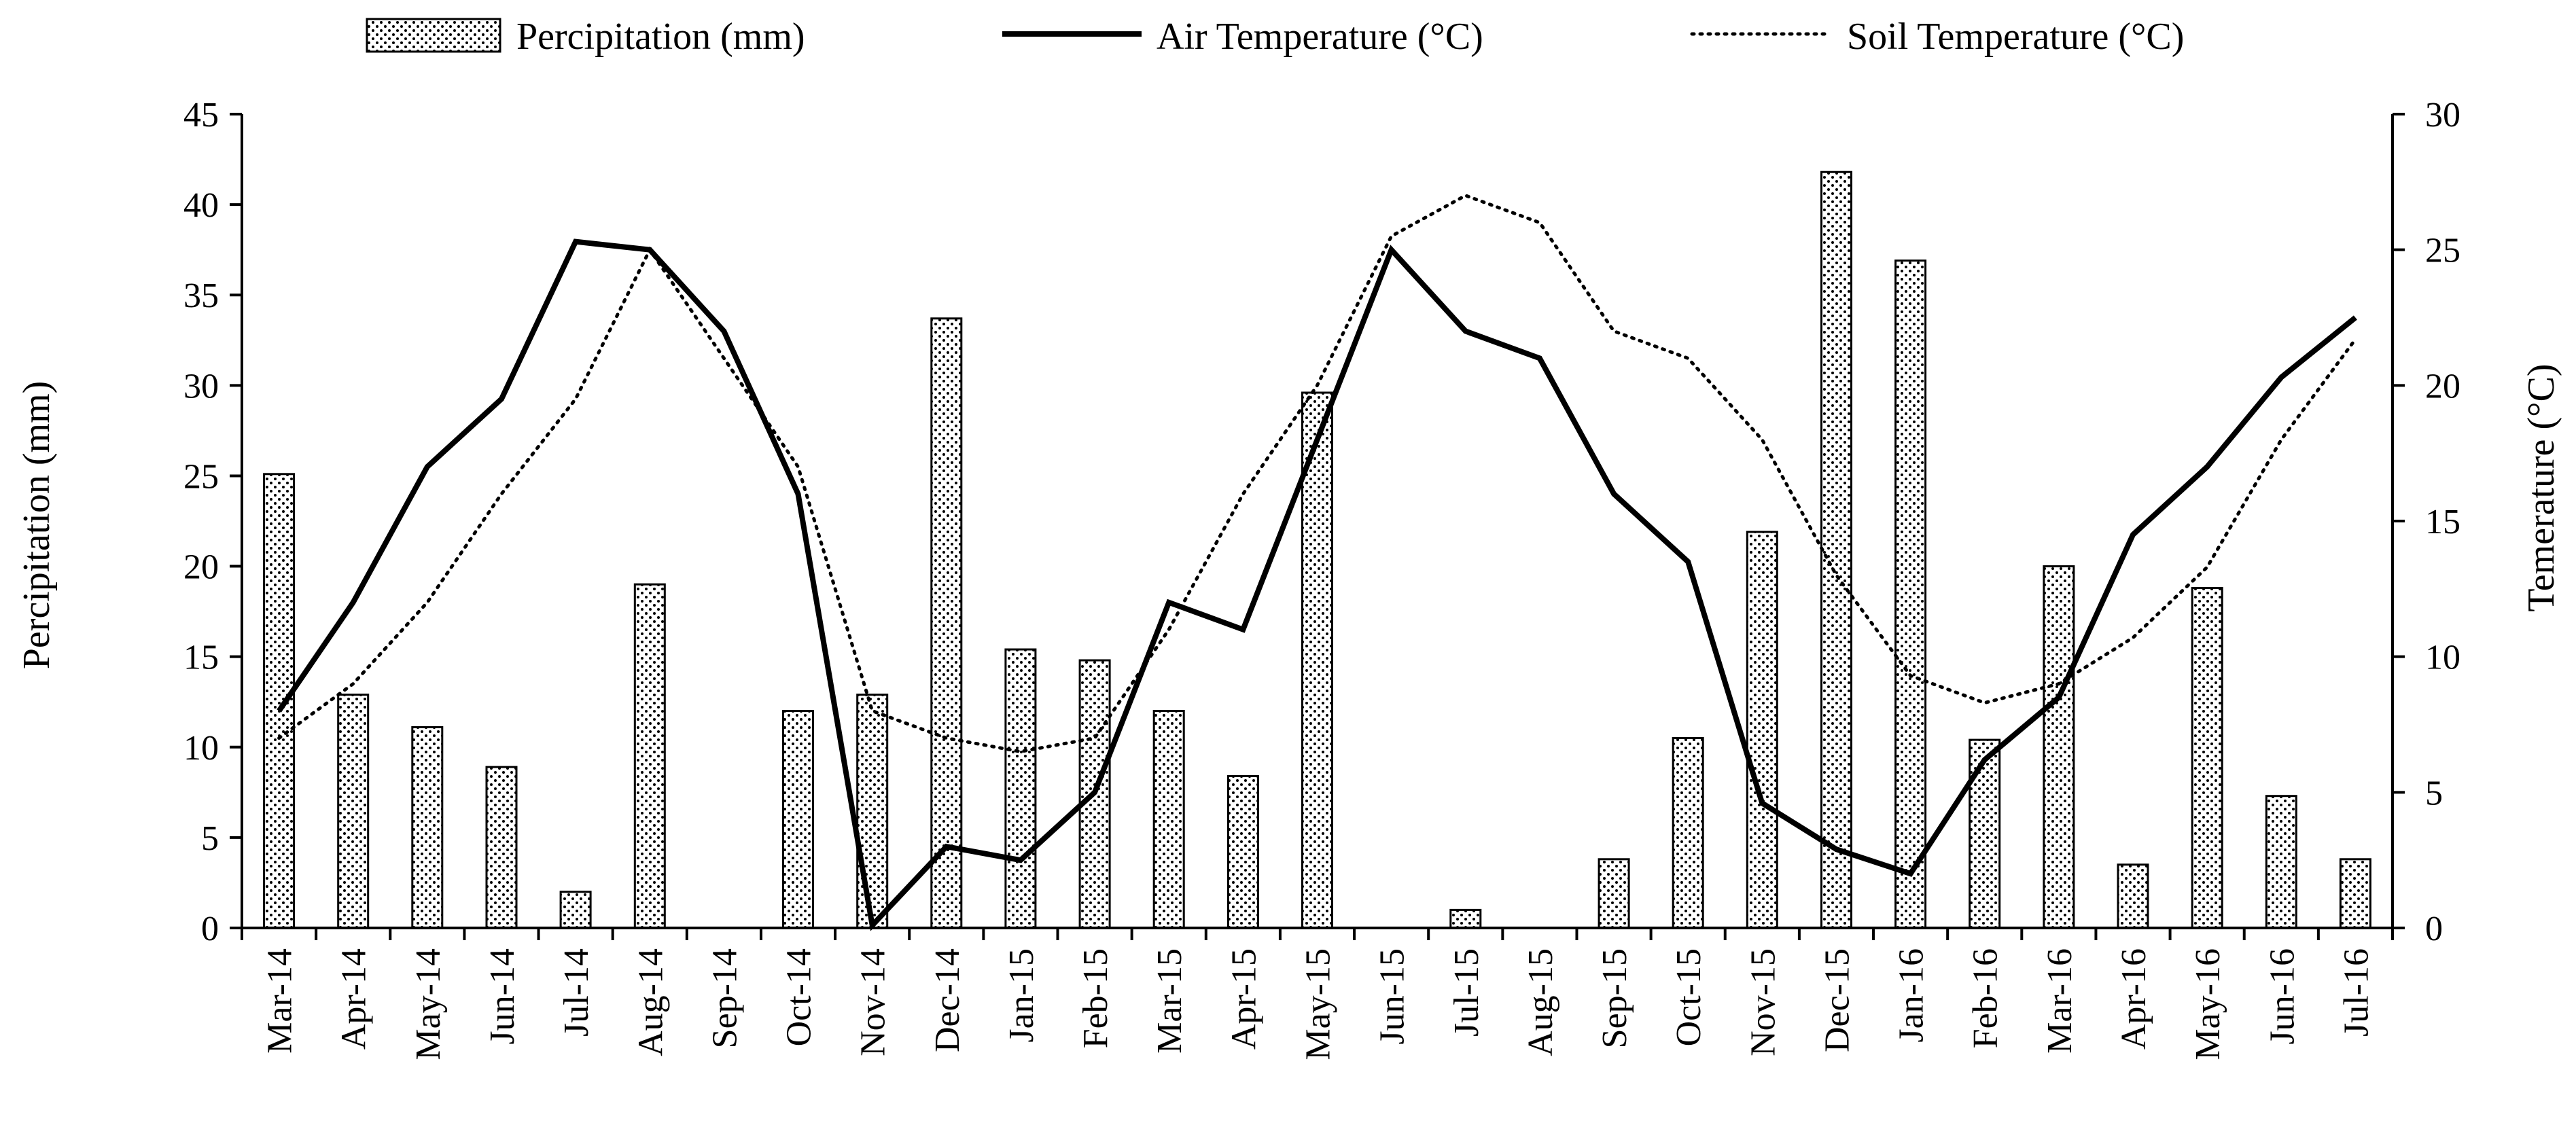  Describe the element at coordinates (201, 206) in the screenshot. I see `y-left-tick-label: 40` at that location.